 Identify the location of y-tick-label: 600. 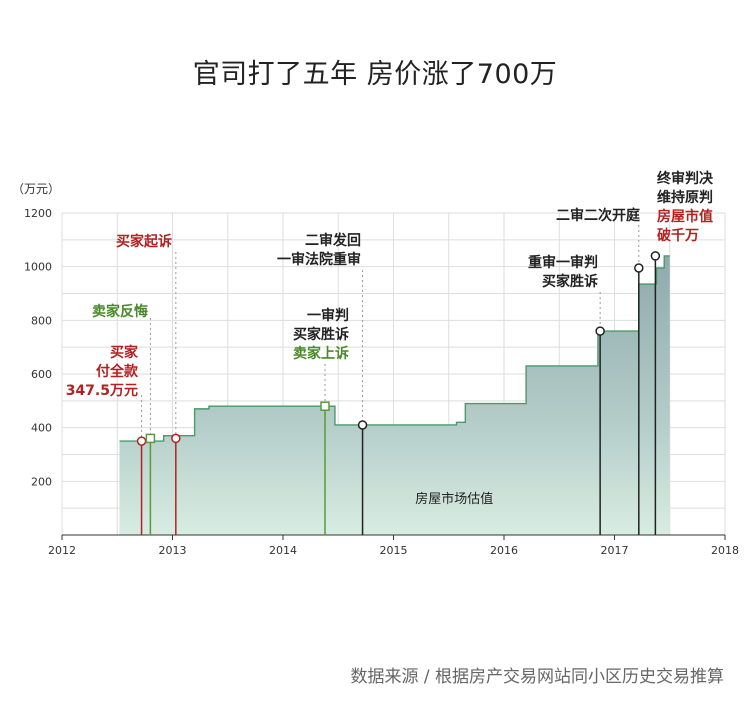
(41, 374).